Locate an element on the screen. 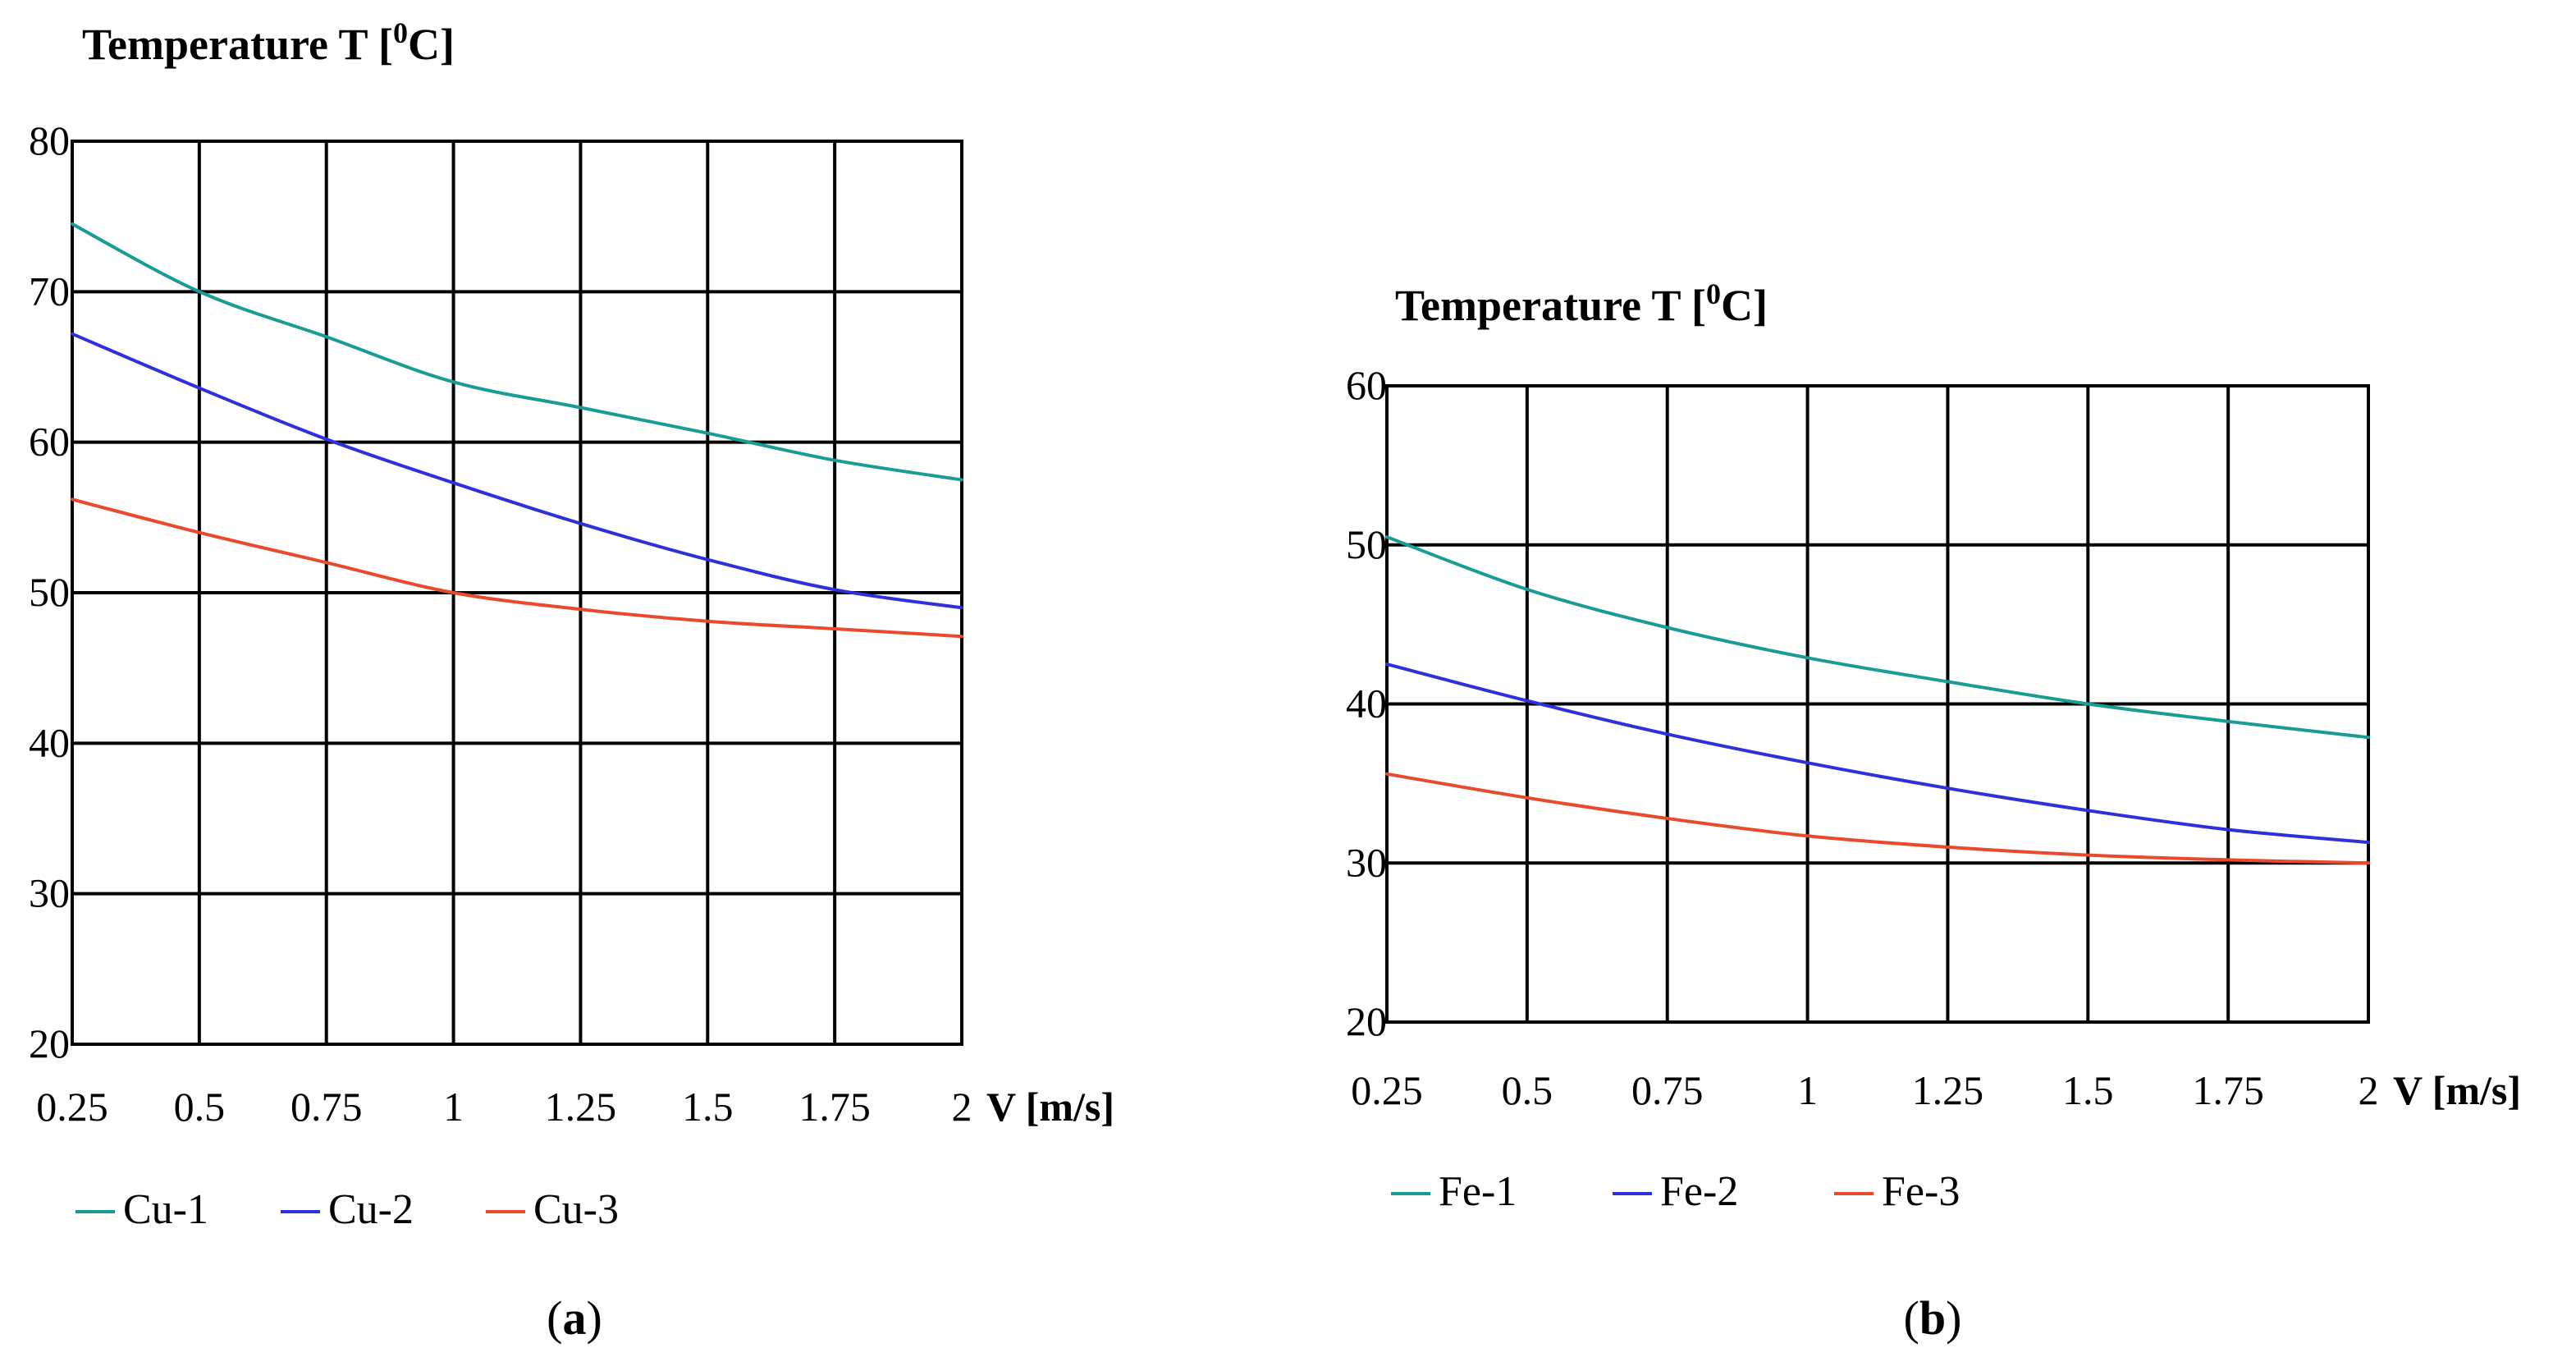 Image resolution: width=2576 pixels, height=1357 pixels. legend-label-fe-1: Fe-1 is located at coordinates (1478, 1191).